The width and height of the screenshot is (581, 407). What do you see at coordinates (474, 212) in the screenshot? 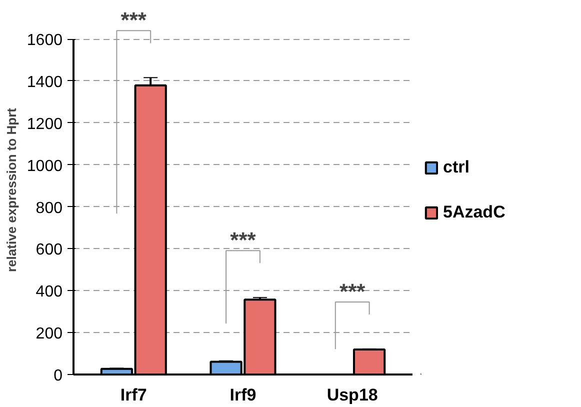
I see `legend-label: 5AzadC` at bounding box center [474, 212].